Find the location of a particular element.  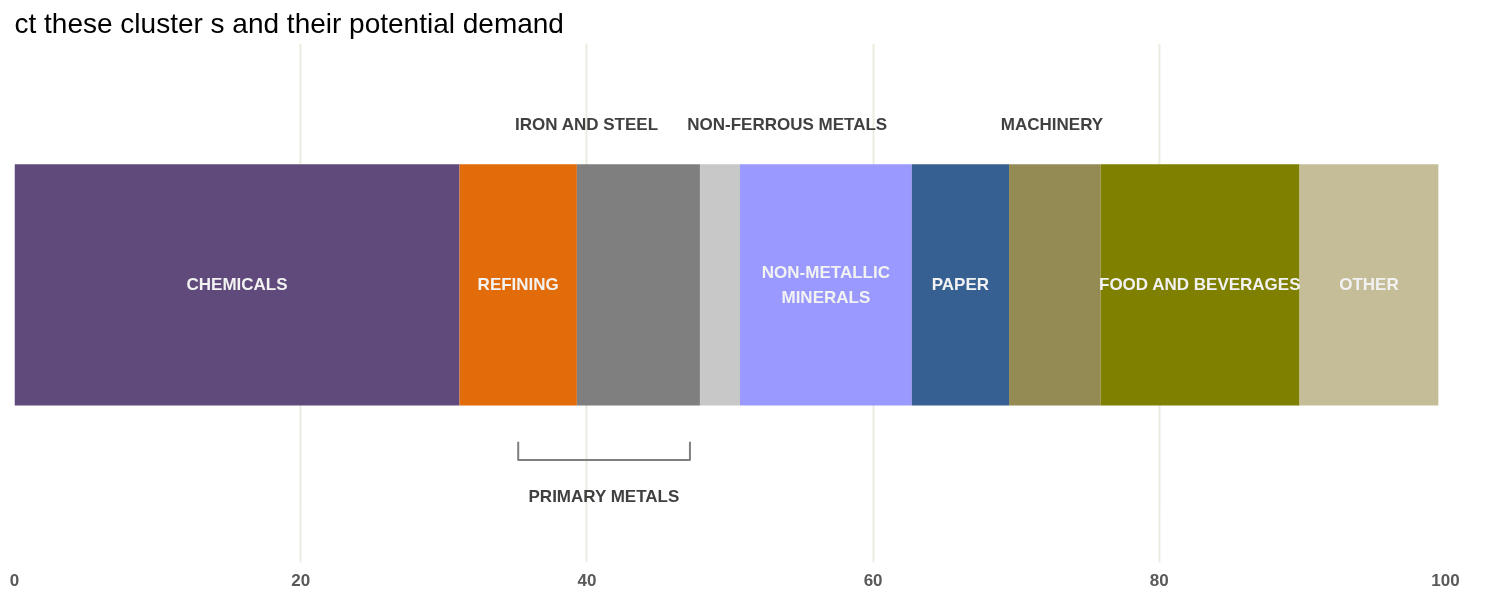

series-label: REFINING is located at coordinates (518, 285).